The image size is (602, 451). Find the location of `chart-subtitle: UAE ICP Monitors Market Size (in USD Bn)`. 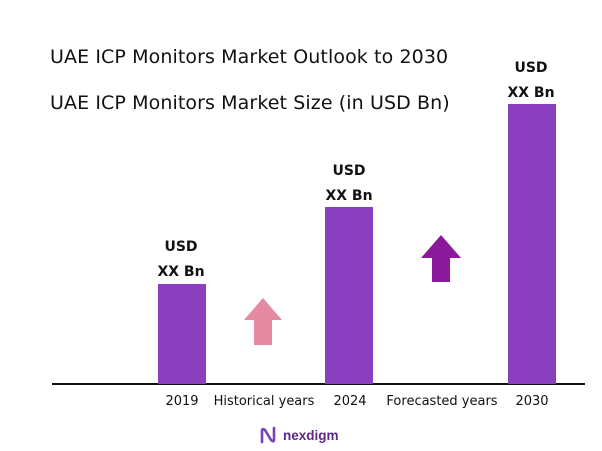

chart-subtitle: UAE ICP Monitors Market Size (in USD Bn) is located at coordinates (250, 103).